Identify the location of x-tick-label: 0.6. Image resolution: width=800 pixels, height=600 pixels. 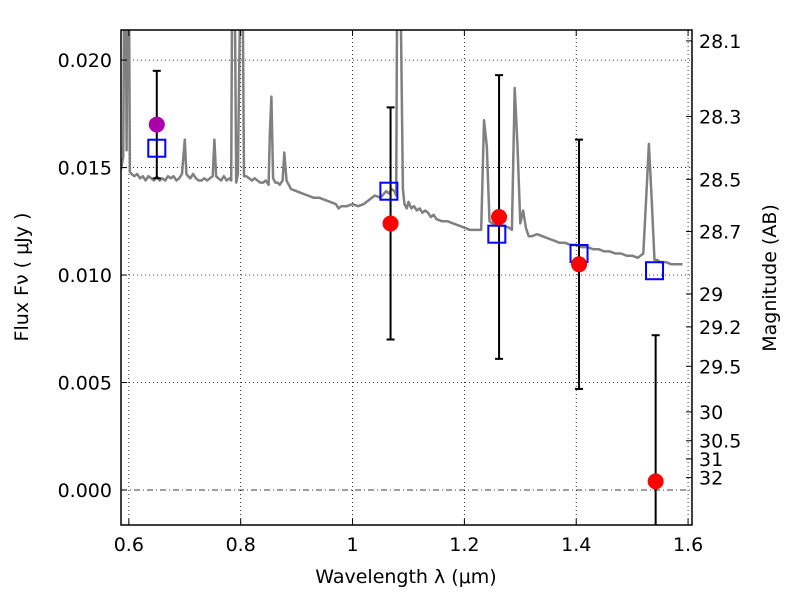
(129, 545).